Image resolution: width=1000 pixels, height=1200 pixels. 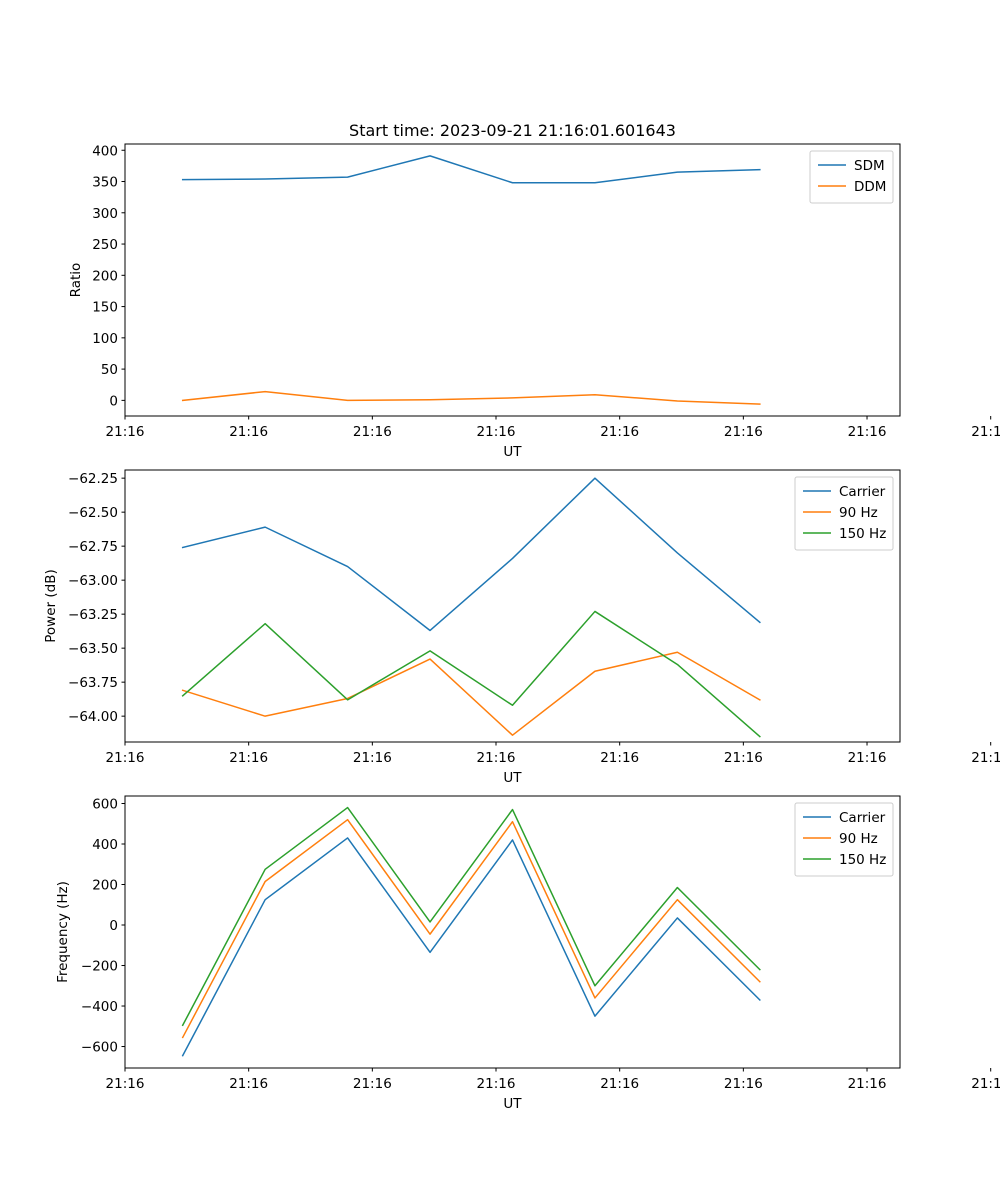 What do you see at coordinates (471, 947) in the screenshot?
I see `frequency-series-line-carrier` at bounding box center [471, 947].